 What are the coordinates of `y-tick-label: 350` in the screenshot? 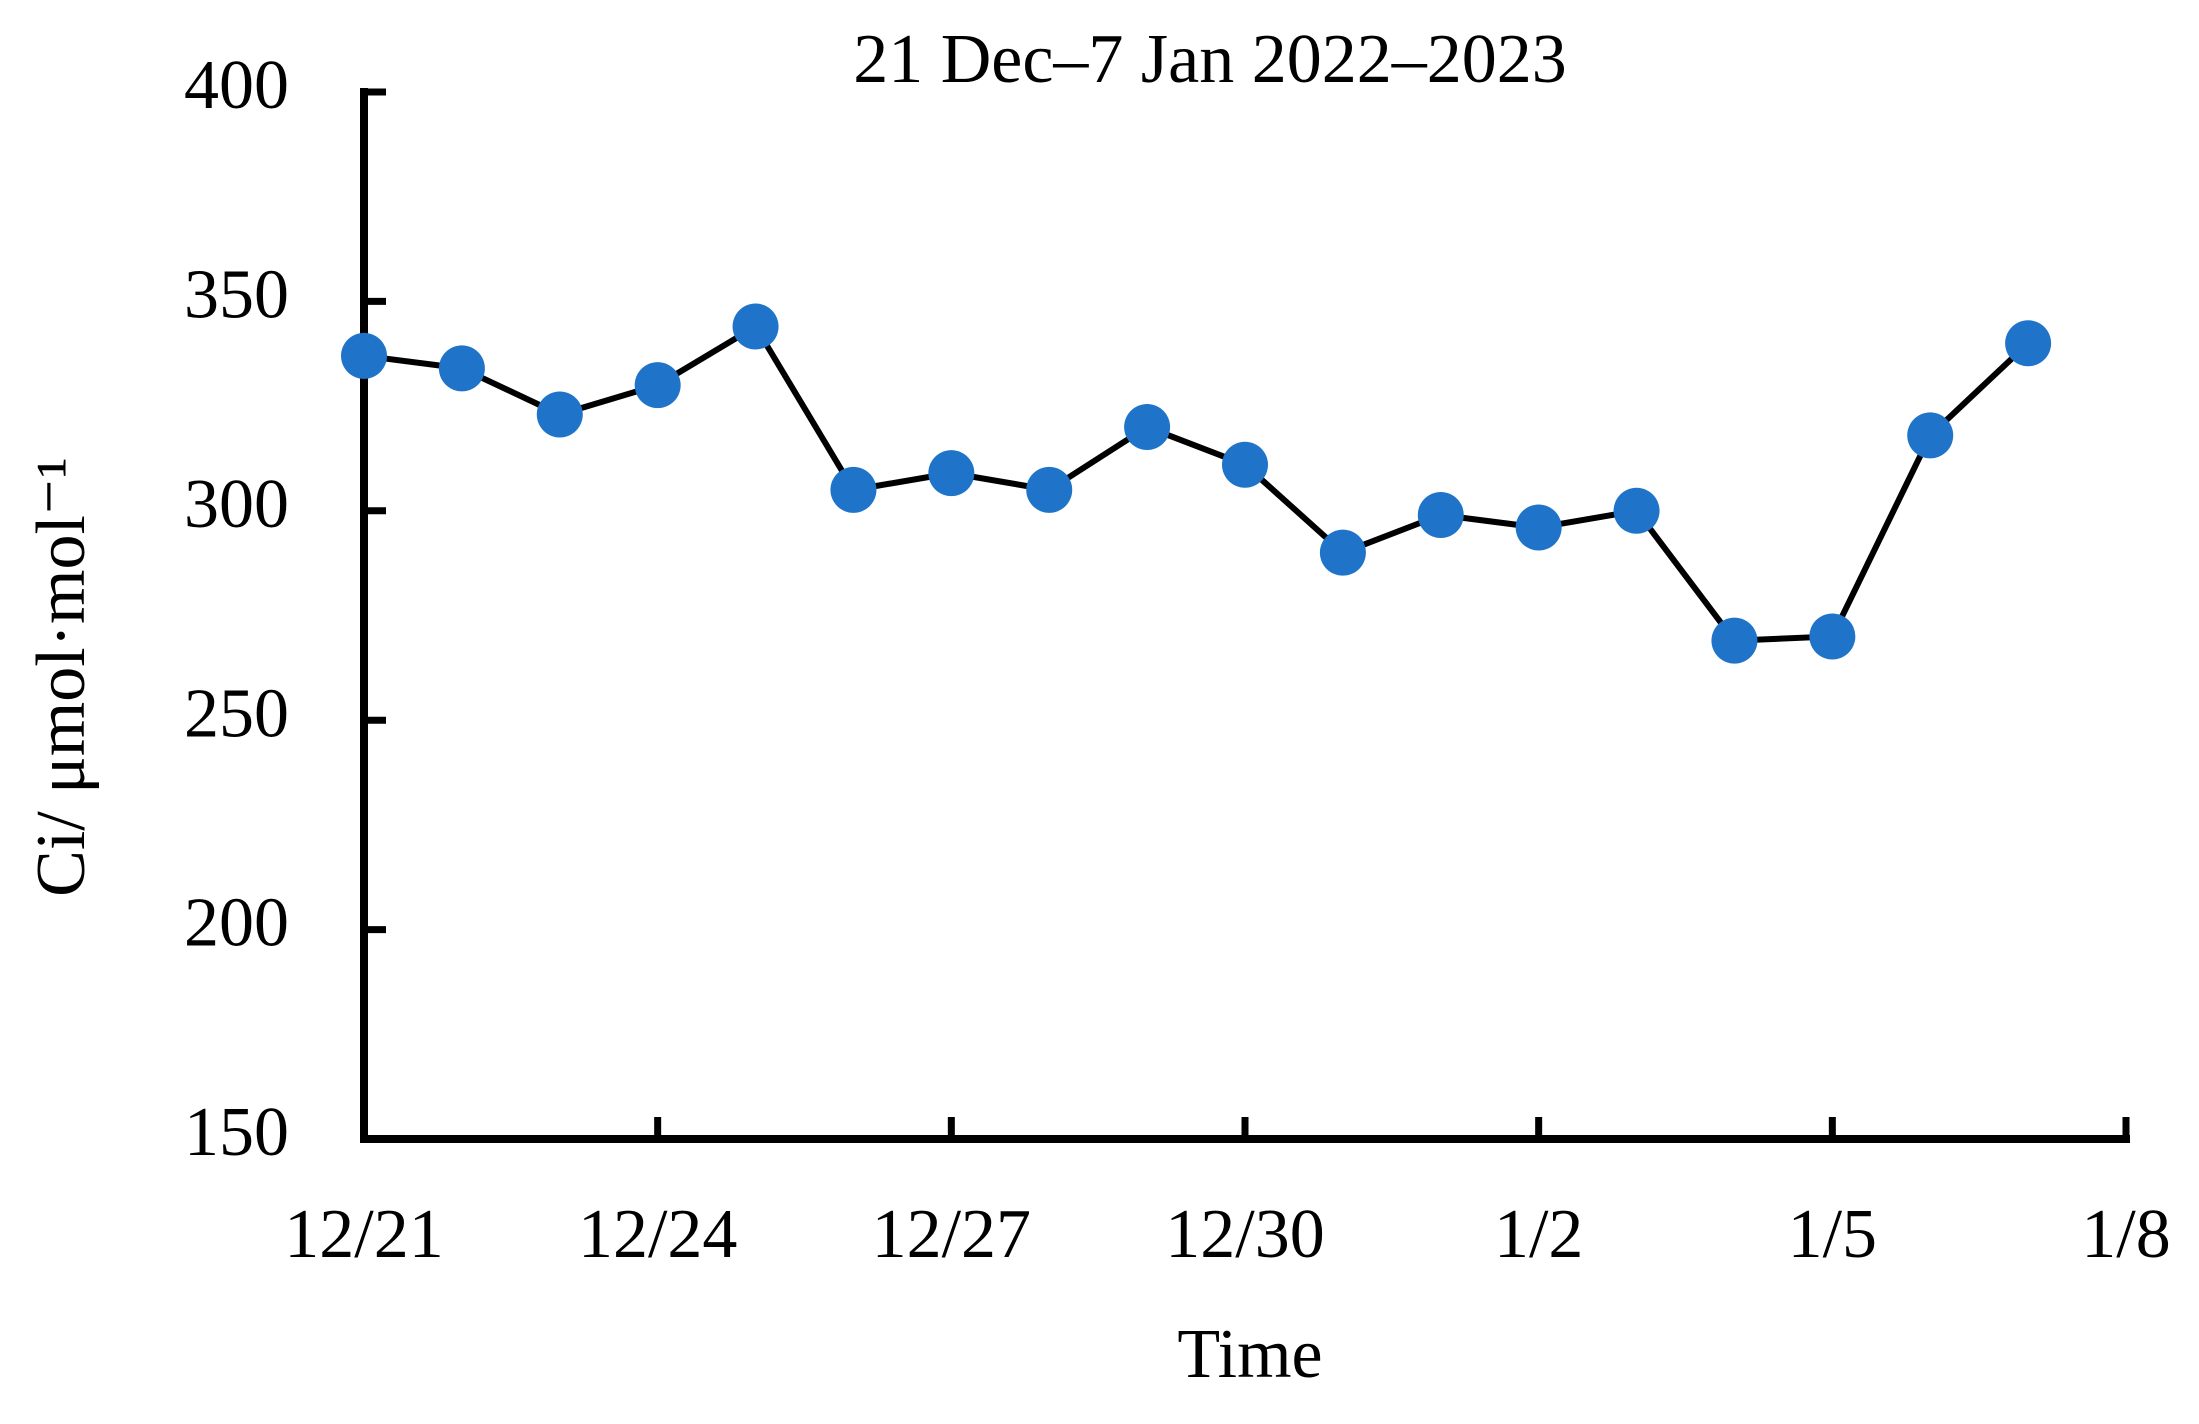 It's located at (236, 294).